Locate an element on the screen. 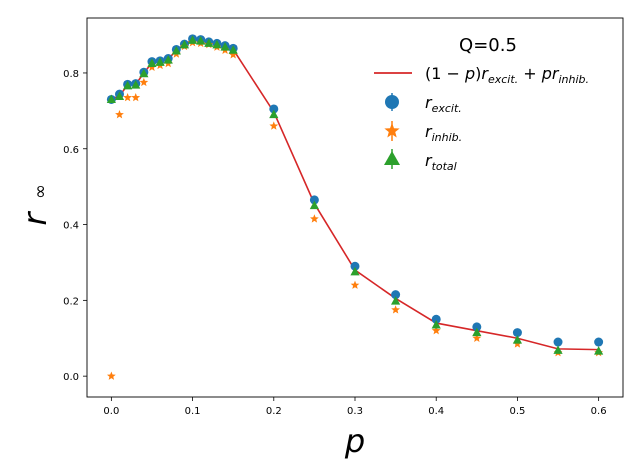  legend-title: Q=0.5 is located at coordinates (488, 45).